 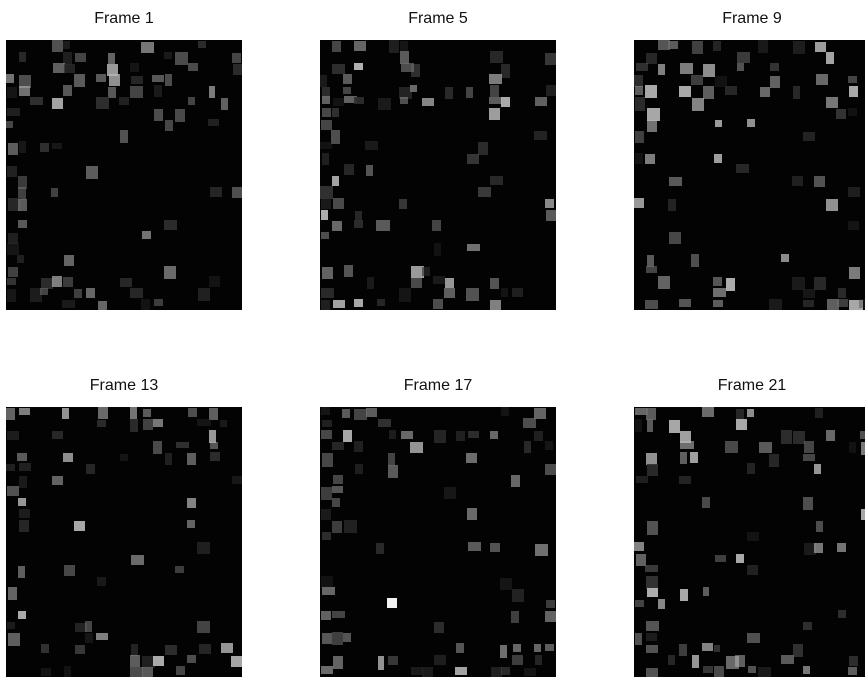 I want to click on frame-title: Frame 17, so click(x=438, y=385).